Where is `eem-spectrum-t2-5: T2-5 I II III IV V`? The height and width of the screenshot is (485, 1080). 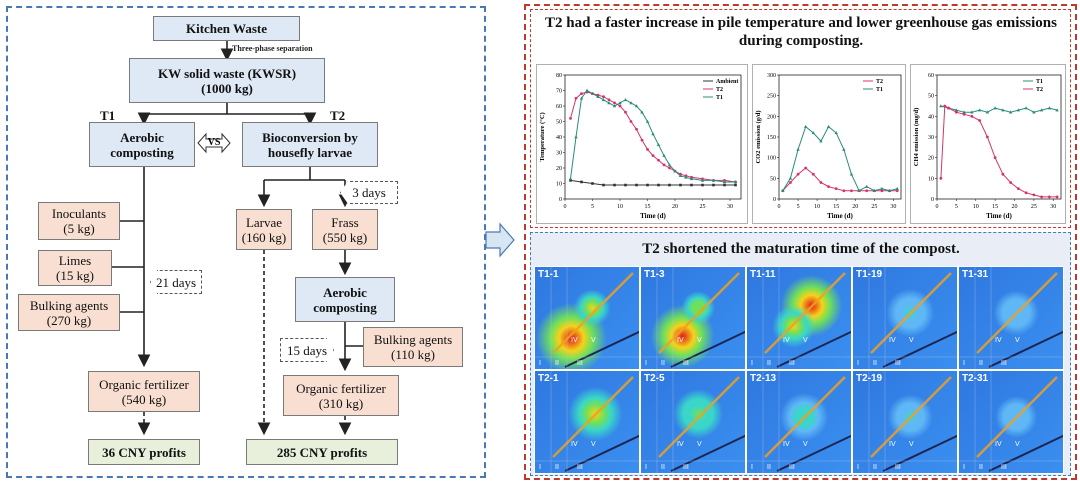
eem-spectrum-t2-5: T2-5 I II III IV V is located at coordinates (693, 422).